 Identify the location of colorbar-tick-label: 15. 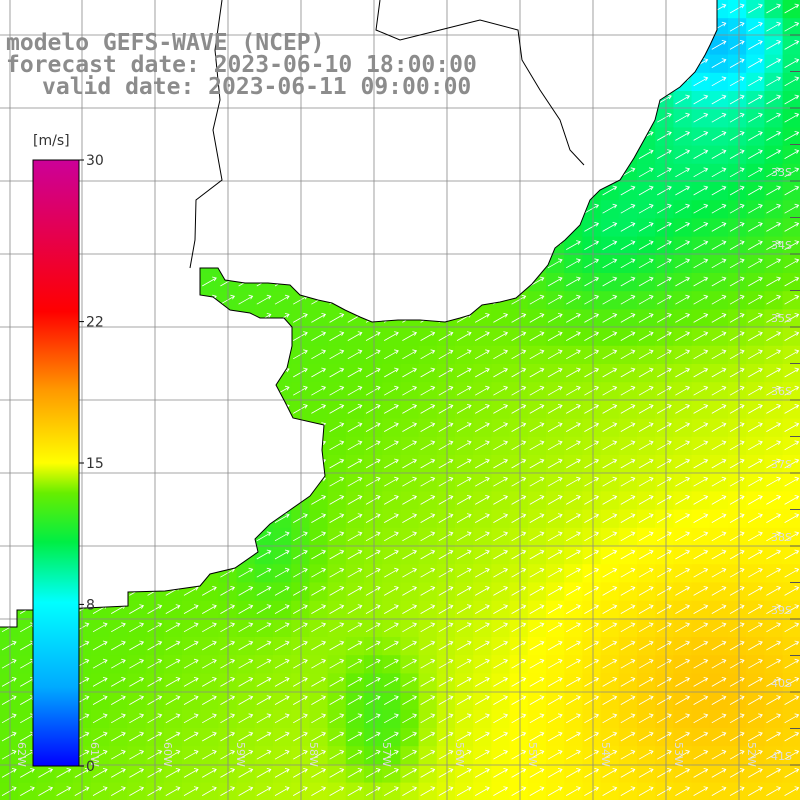
(95, 464).